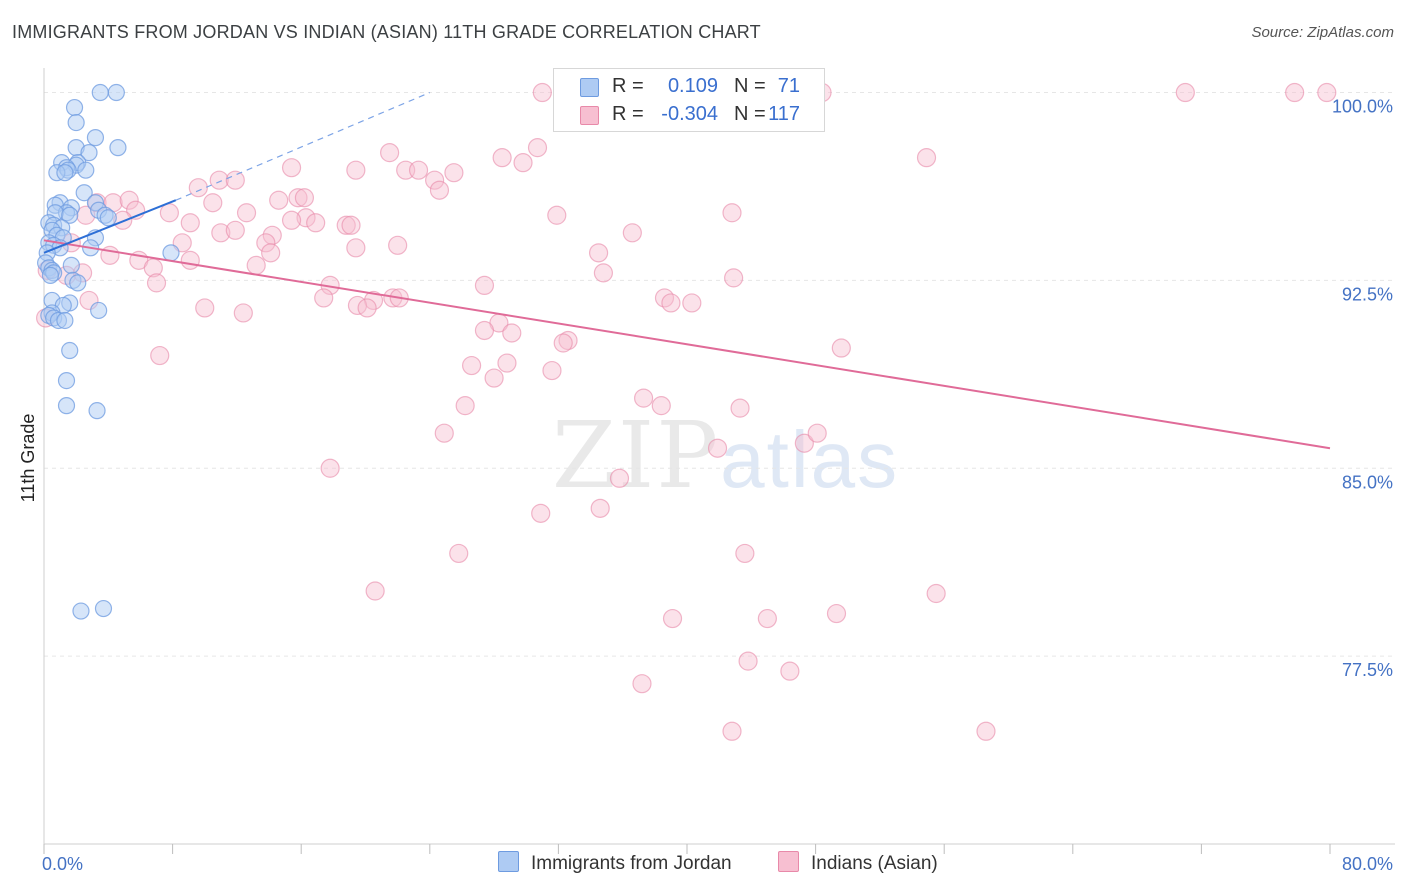 The width and height of the screenshot is (1406, 892). Describe the element at coordinates (750, 86) in the screenshot. I see `legend-n-label: N =` at that location.